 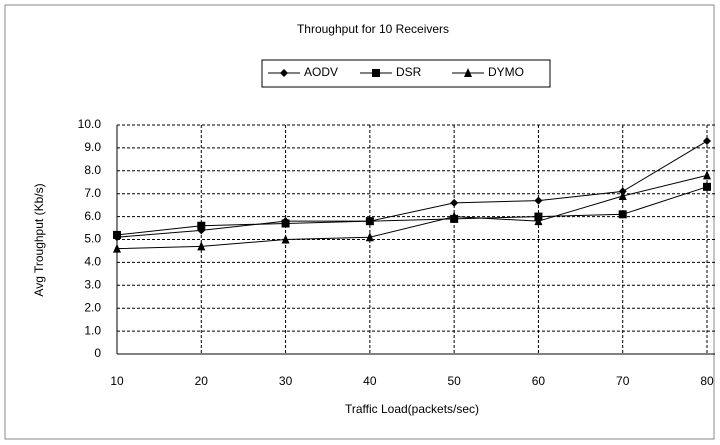 What do you see at coordinates (92, 284) in the screenshot?
I see `y-tick-label: 3.0` at bounding box center [92, 284].